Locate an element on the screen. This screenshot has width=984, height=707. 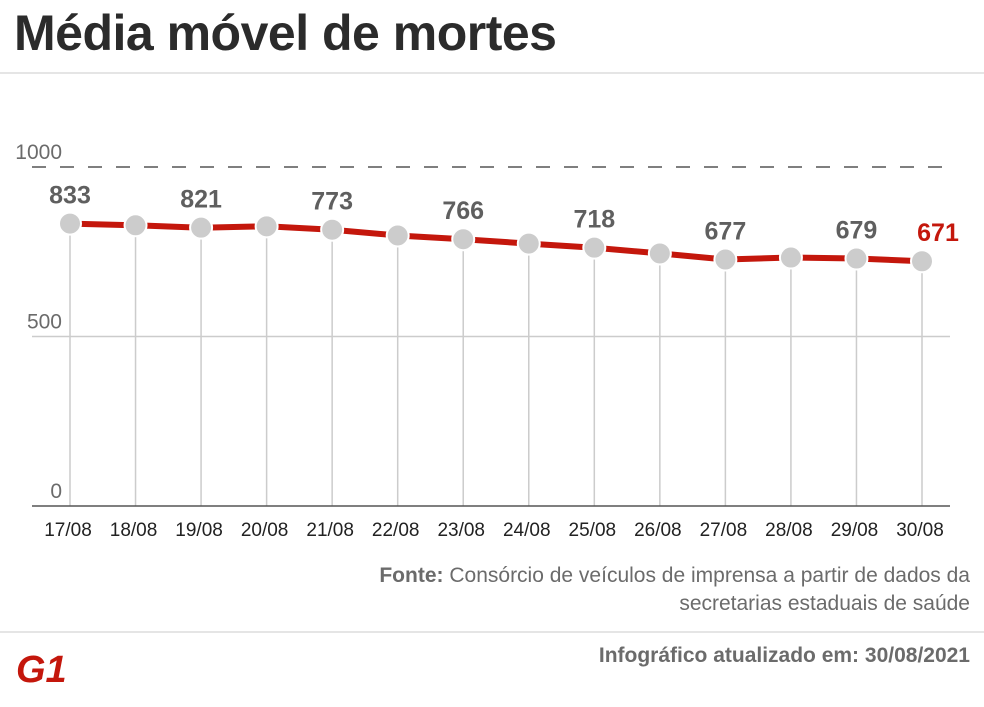
x-tick-label: 21/08 is located at coordinates (330, 530).